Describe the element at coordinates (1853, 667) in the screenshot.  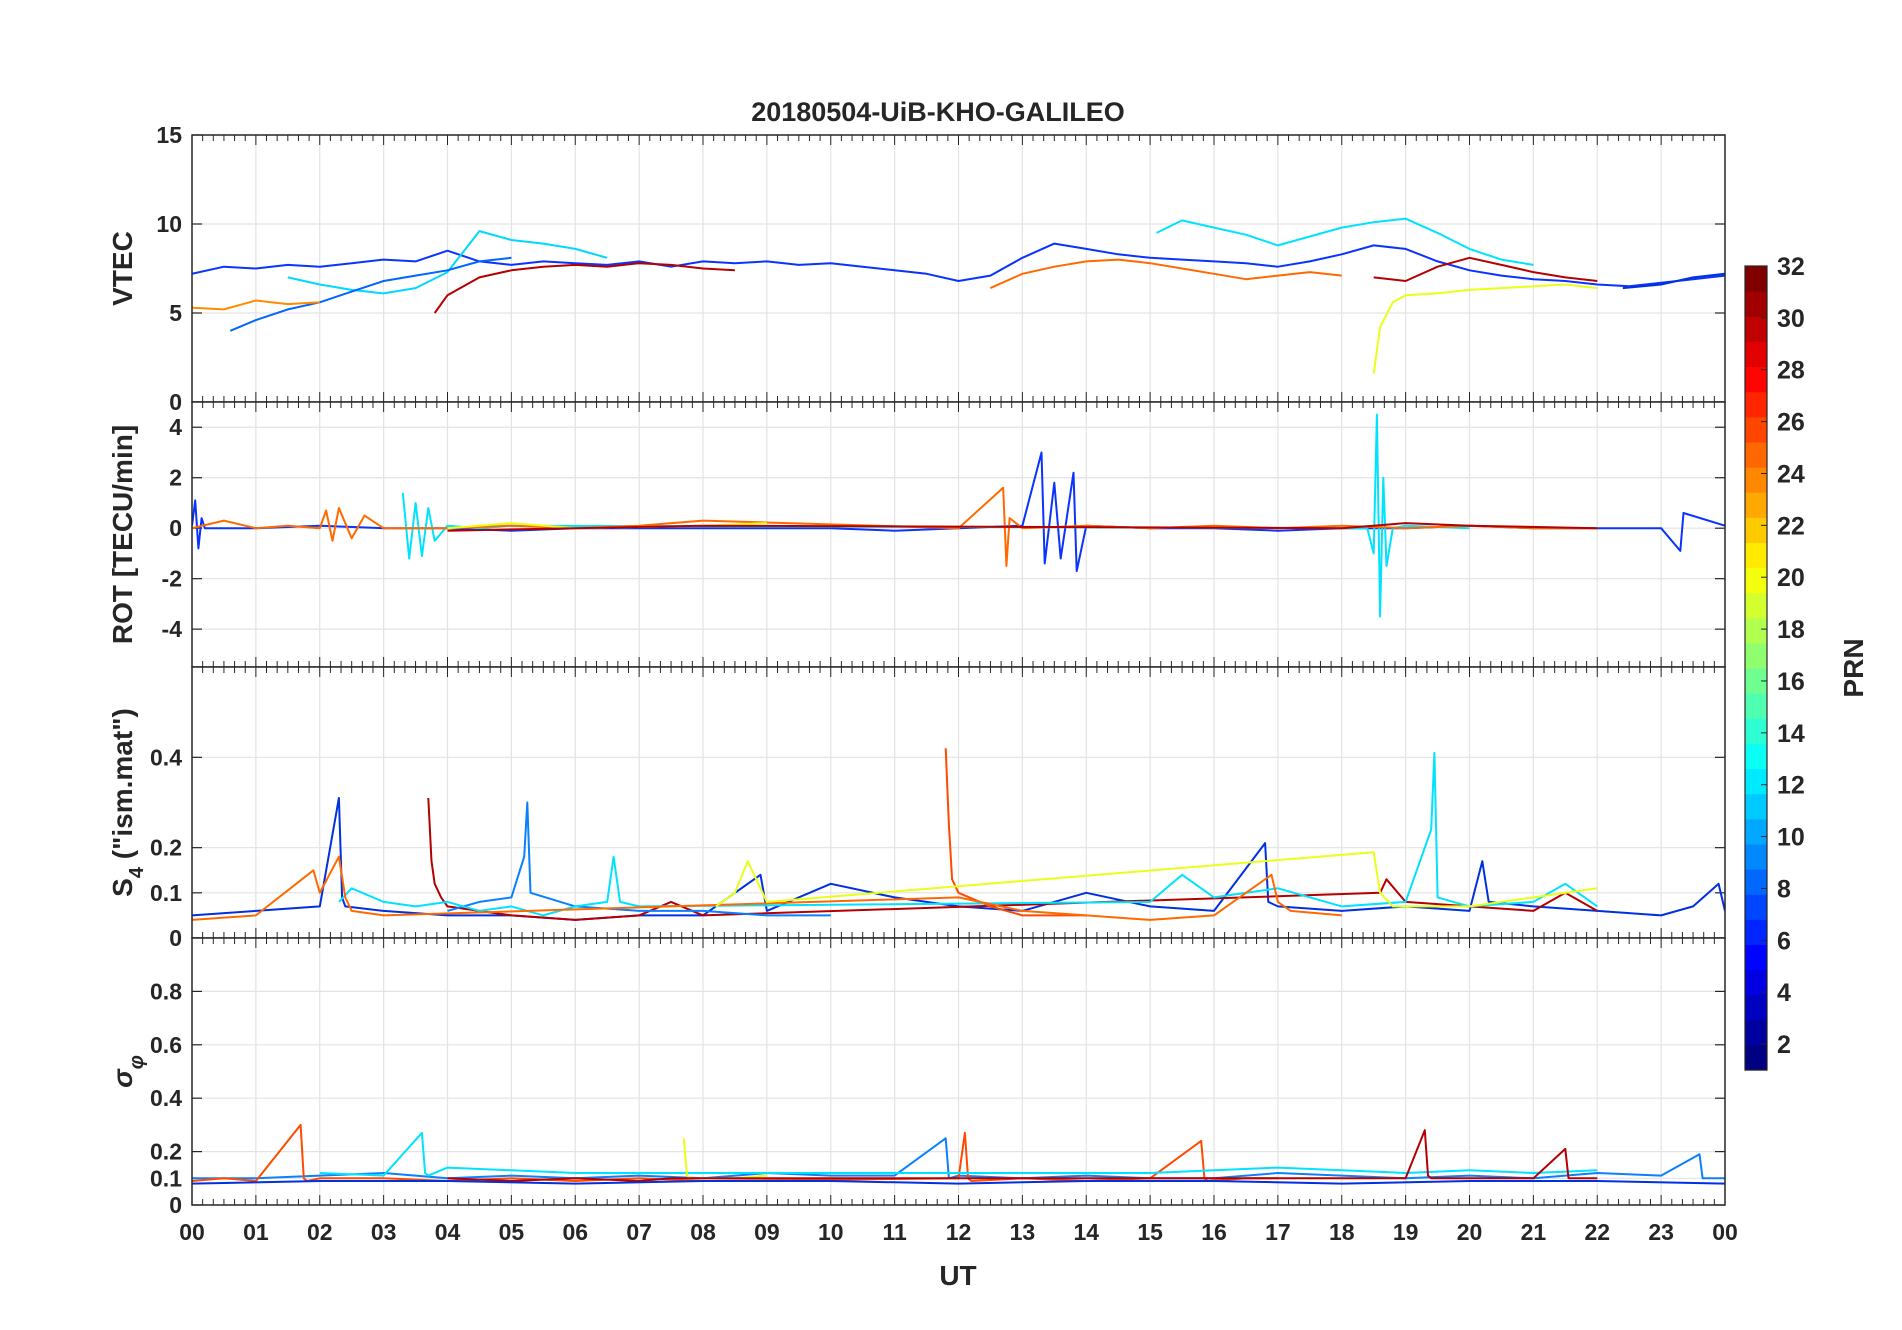
I see `colorbar-label: PRN` at that location.